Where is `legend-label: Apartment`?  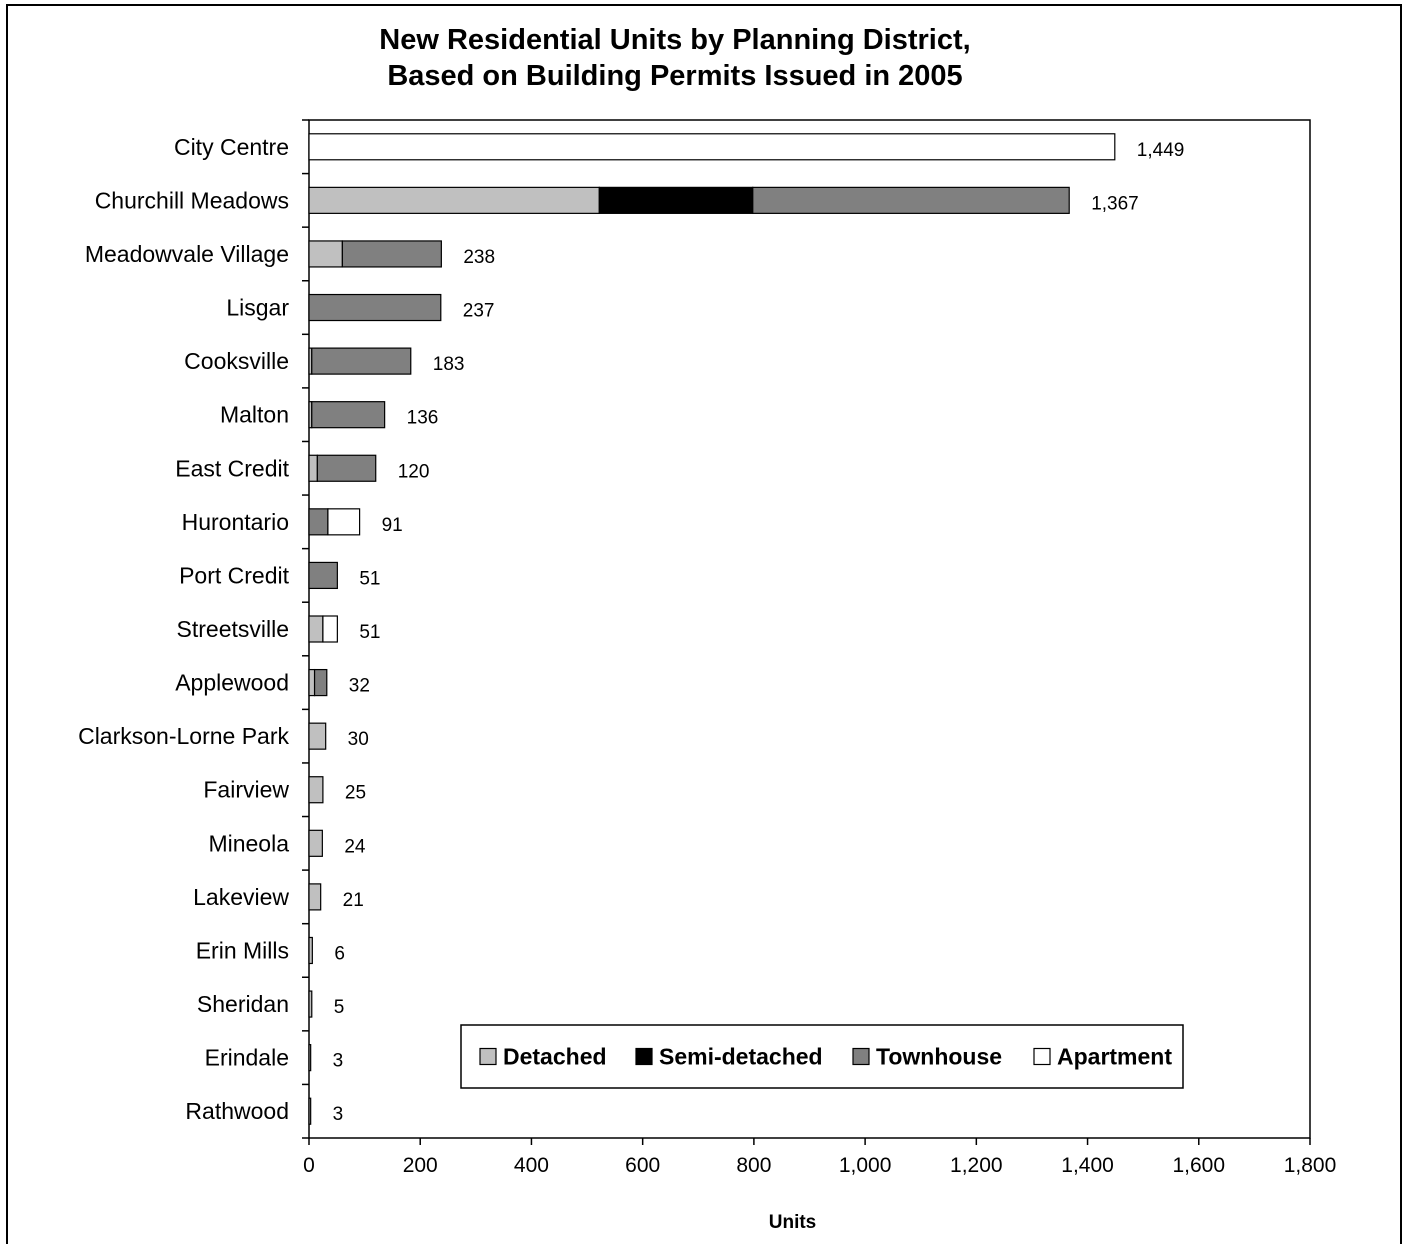
legend-label: Apartment is located at coordinates (1114, 1057).